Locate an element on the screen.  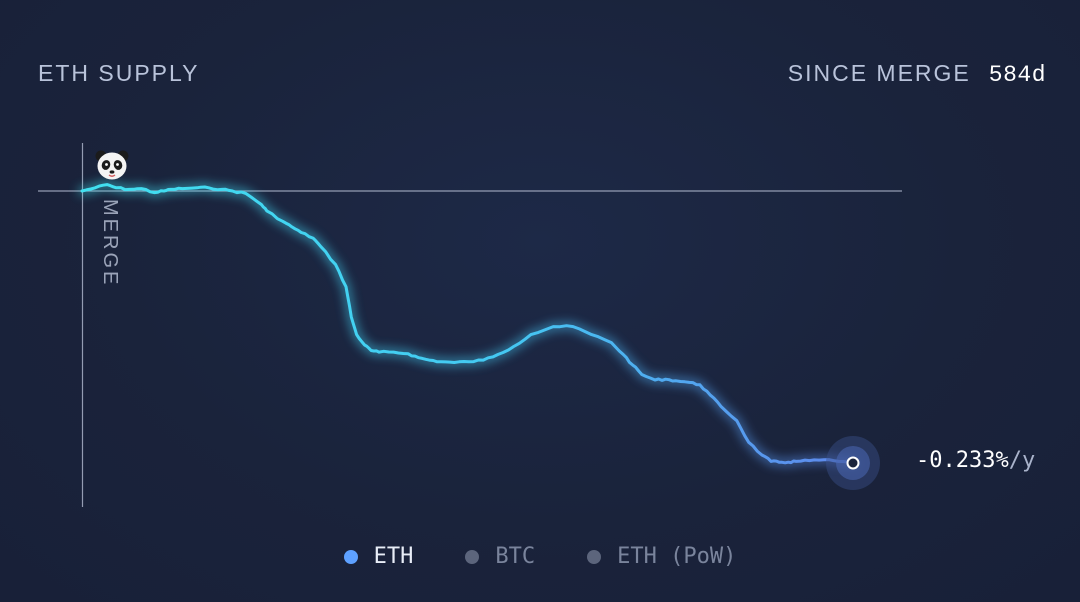
legend-item-btc: BTC is located at coordinates (500, 556).